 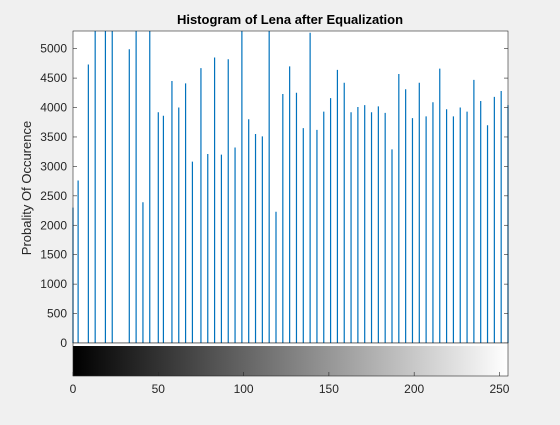 What do you see at coordinates (53, 166) in the screenshot?
I see `y-tick-label: 3000` at bounding box center [53, 166].